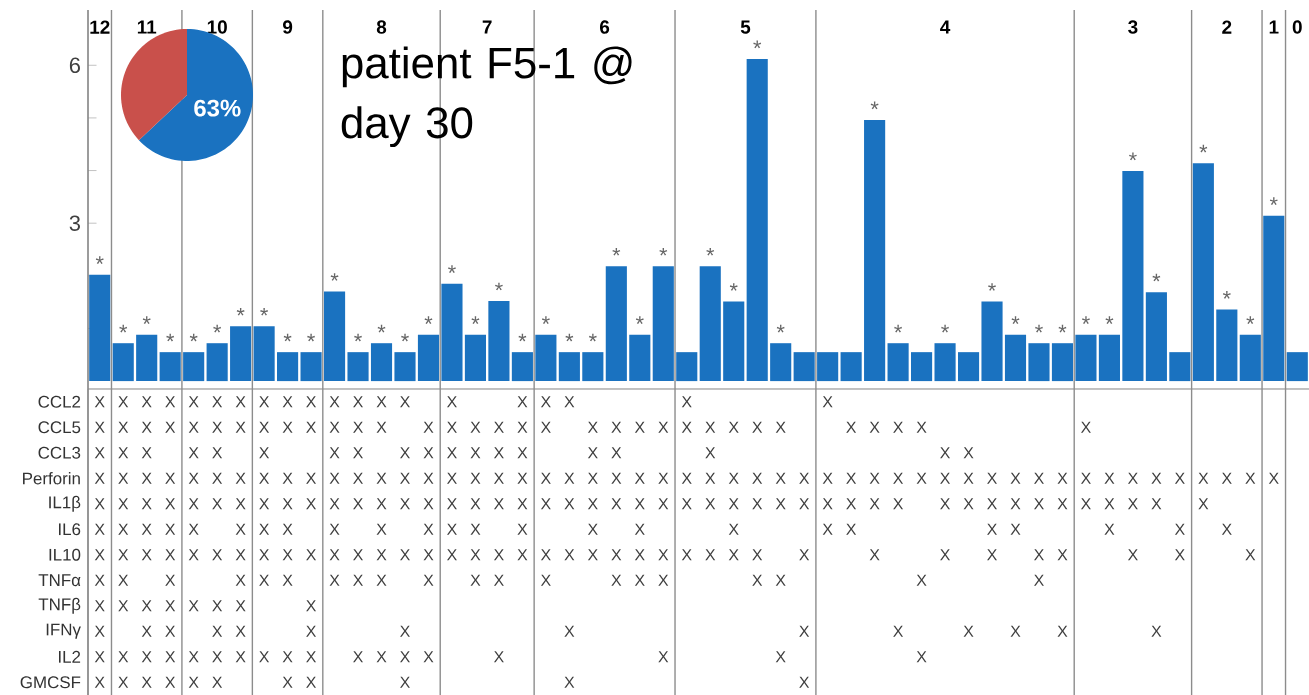 Image resolution: width=1309 pixels, height=695 pixels. What do you see at coordinates (59, 580) in the screenshot?
I see `y-tick-label: TNFα` at bounding box center [59, 580].